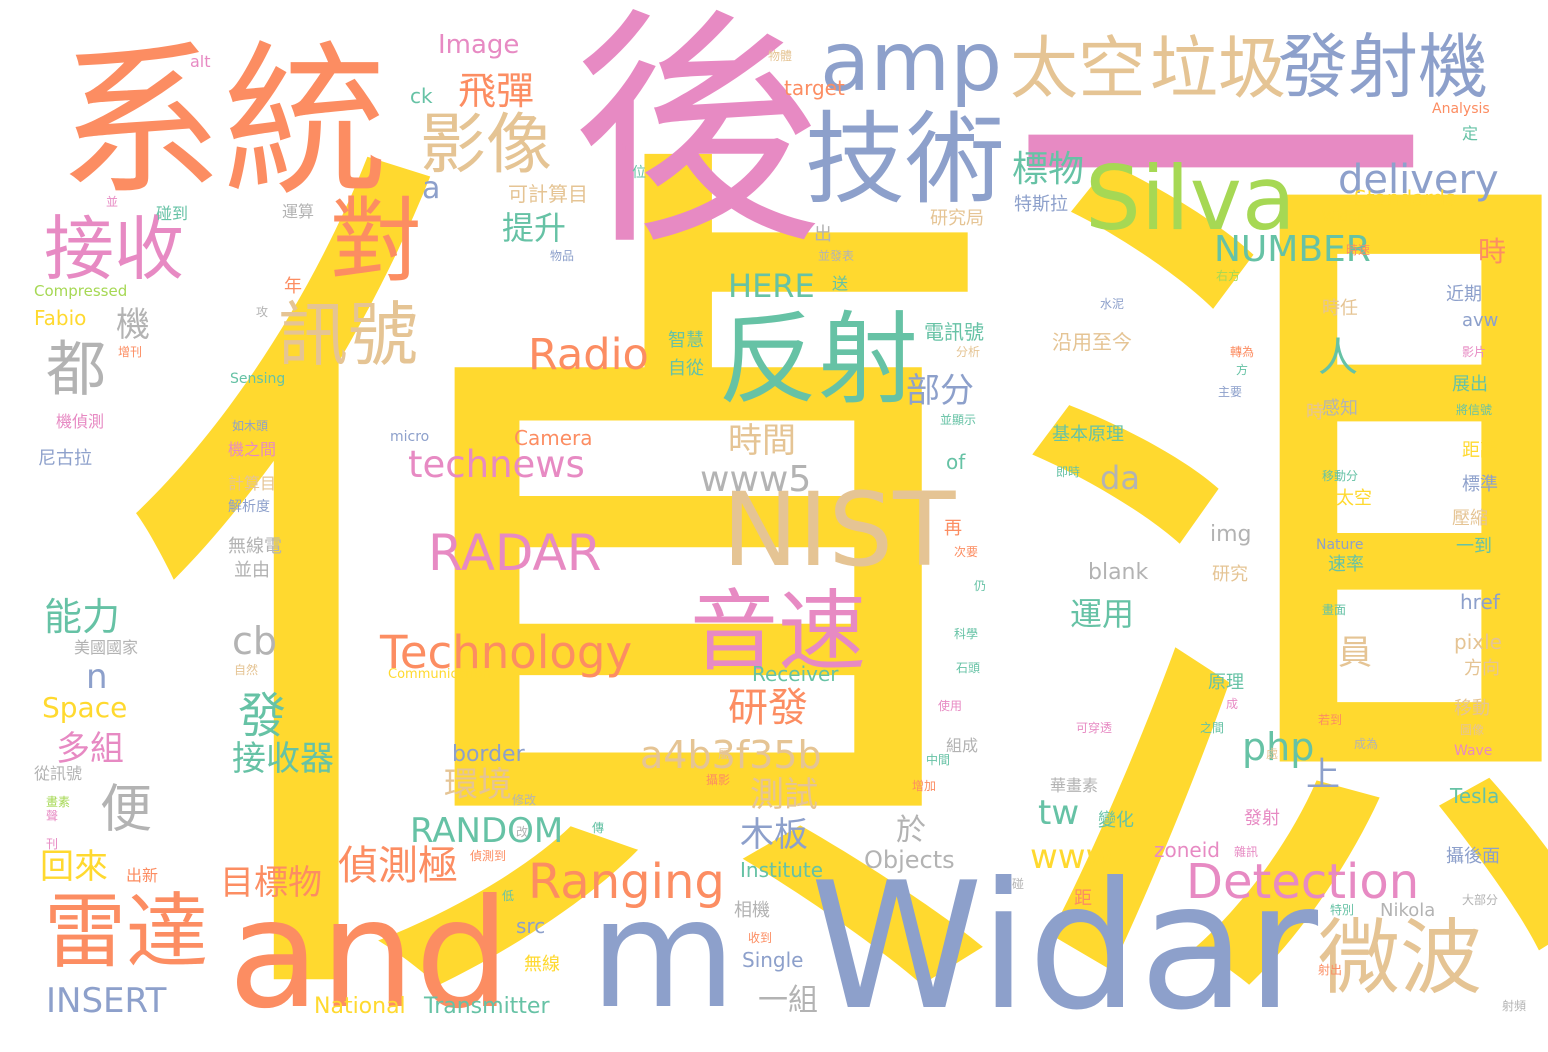  I want to click on cloud-word: 自然, so click(246, 670).